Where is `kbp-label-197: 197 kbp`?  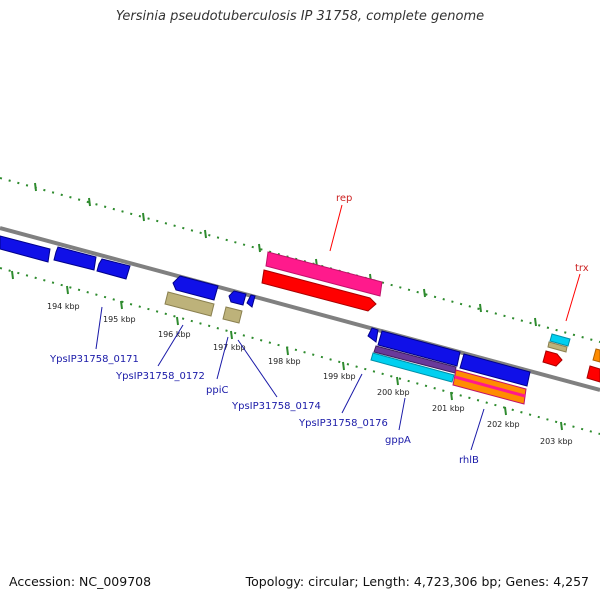 kbp-label-197: 197 kbp is located at coordinates (229, 347).